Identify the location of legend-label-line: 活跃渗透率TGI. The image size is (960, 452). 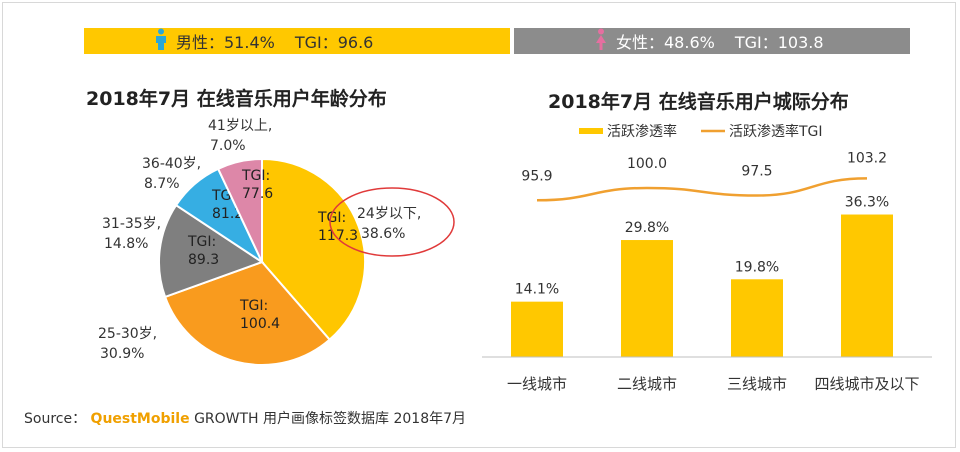
(776, 131).